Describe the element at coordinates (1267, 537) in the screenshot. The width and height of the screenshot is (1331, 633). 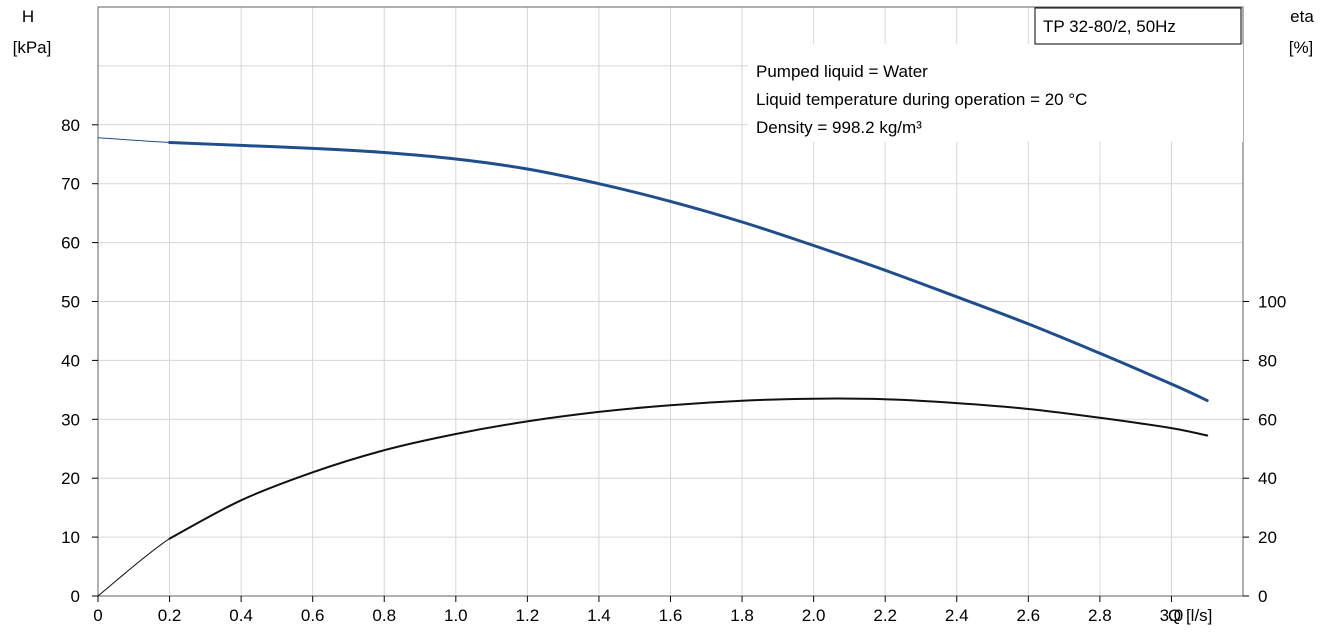
I see `y-right-tick-label-1: 20` at that location.